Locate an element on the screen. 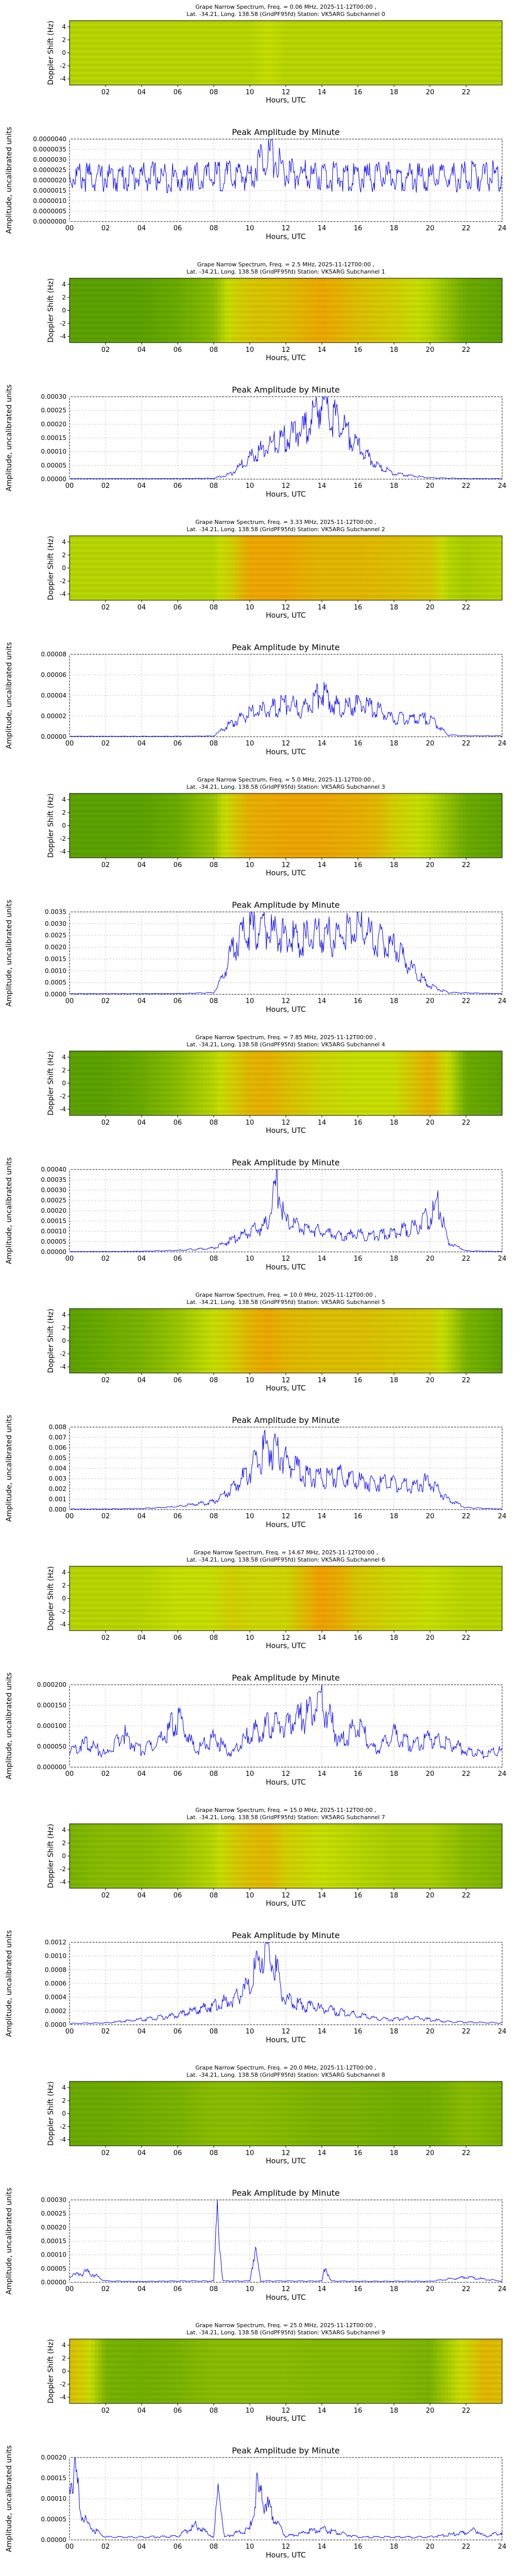  spectrum-xlabel: Hours, UTC is located at coordinates (286, 616).